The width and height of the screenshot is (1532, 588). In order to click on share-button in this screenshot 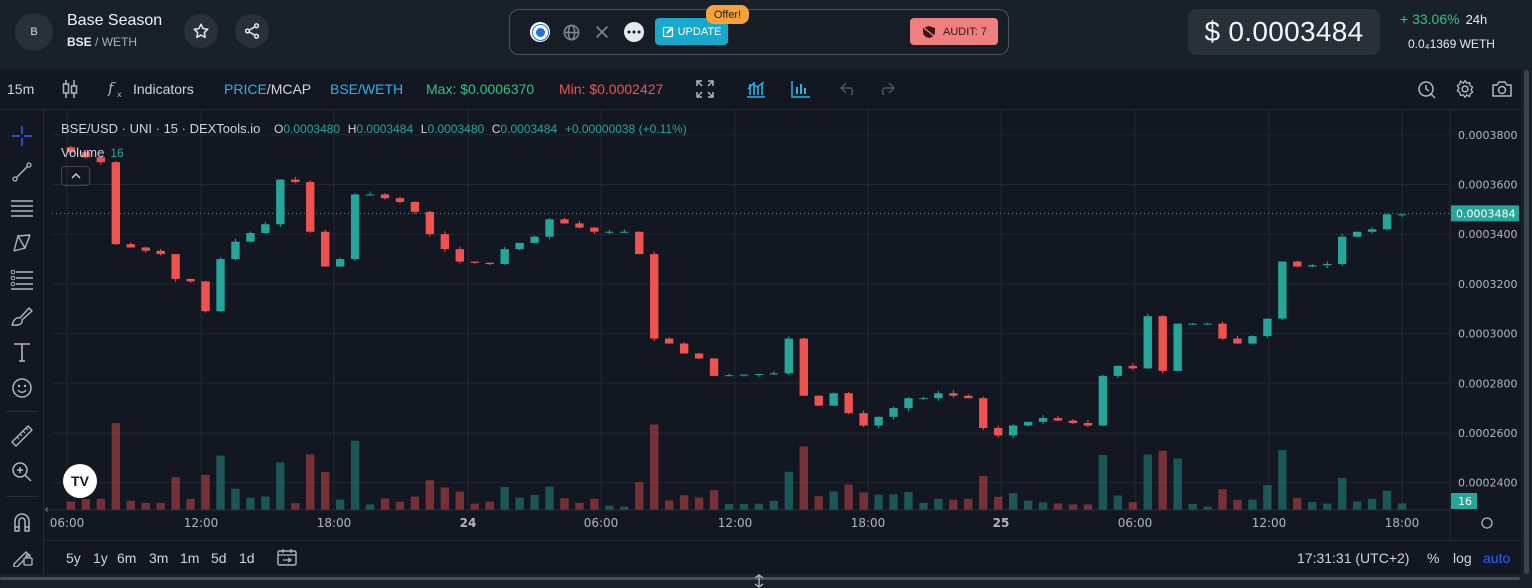, I will do `click(252, 31)`.